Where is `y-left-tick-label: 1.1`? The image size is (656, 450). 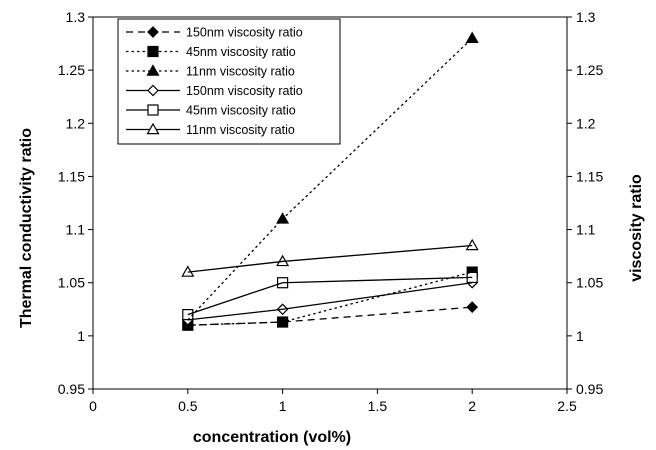
y-left-tick-label: 1.1 is located at coordinates (76, 230).